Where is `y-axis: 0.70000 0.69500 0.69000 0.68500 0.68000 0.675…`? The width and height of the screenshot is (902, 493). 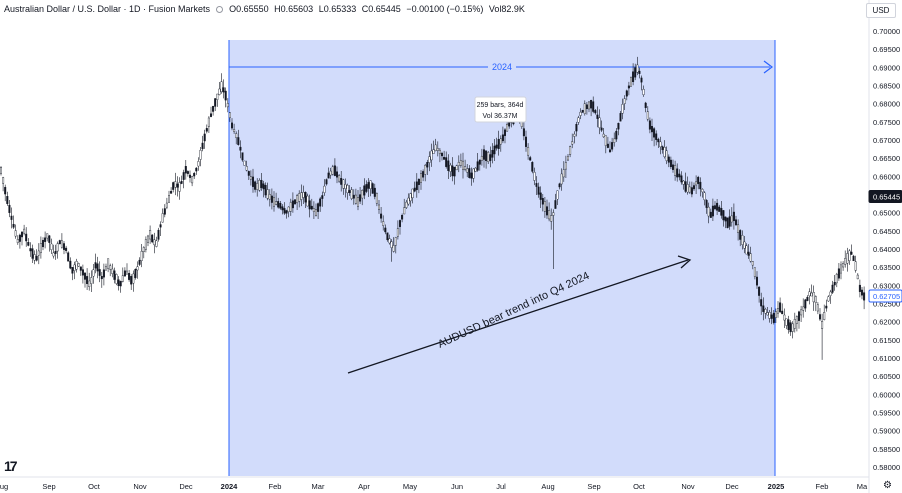
y-axis: 0.70000 0.69500 0.69000 0.68500 0.68000 0.675… is located at coordinates (886, 249).